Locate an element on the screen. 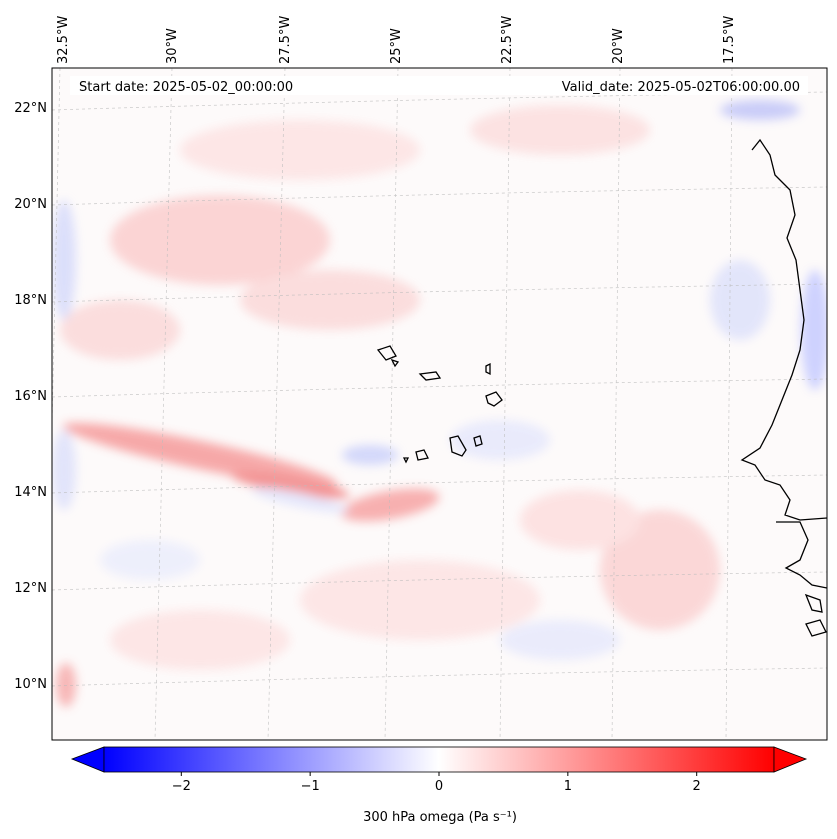  lon-label-17-5w: 17.5°W is located at coordinates (729, 40).